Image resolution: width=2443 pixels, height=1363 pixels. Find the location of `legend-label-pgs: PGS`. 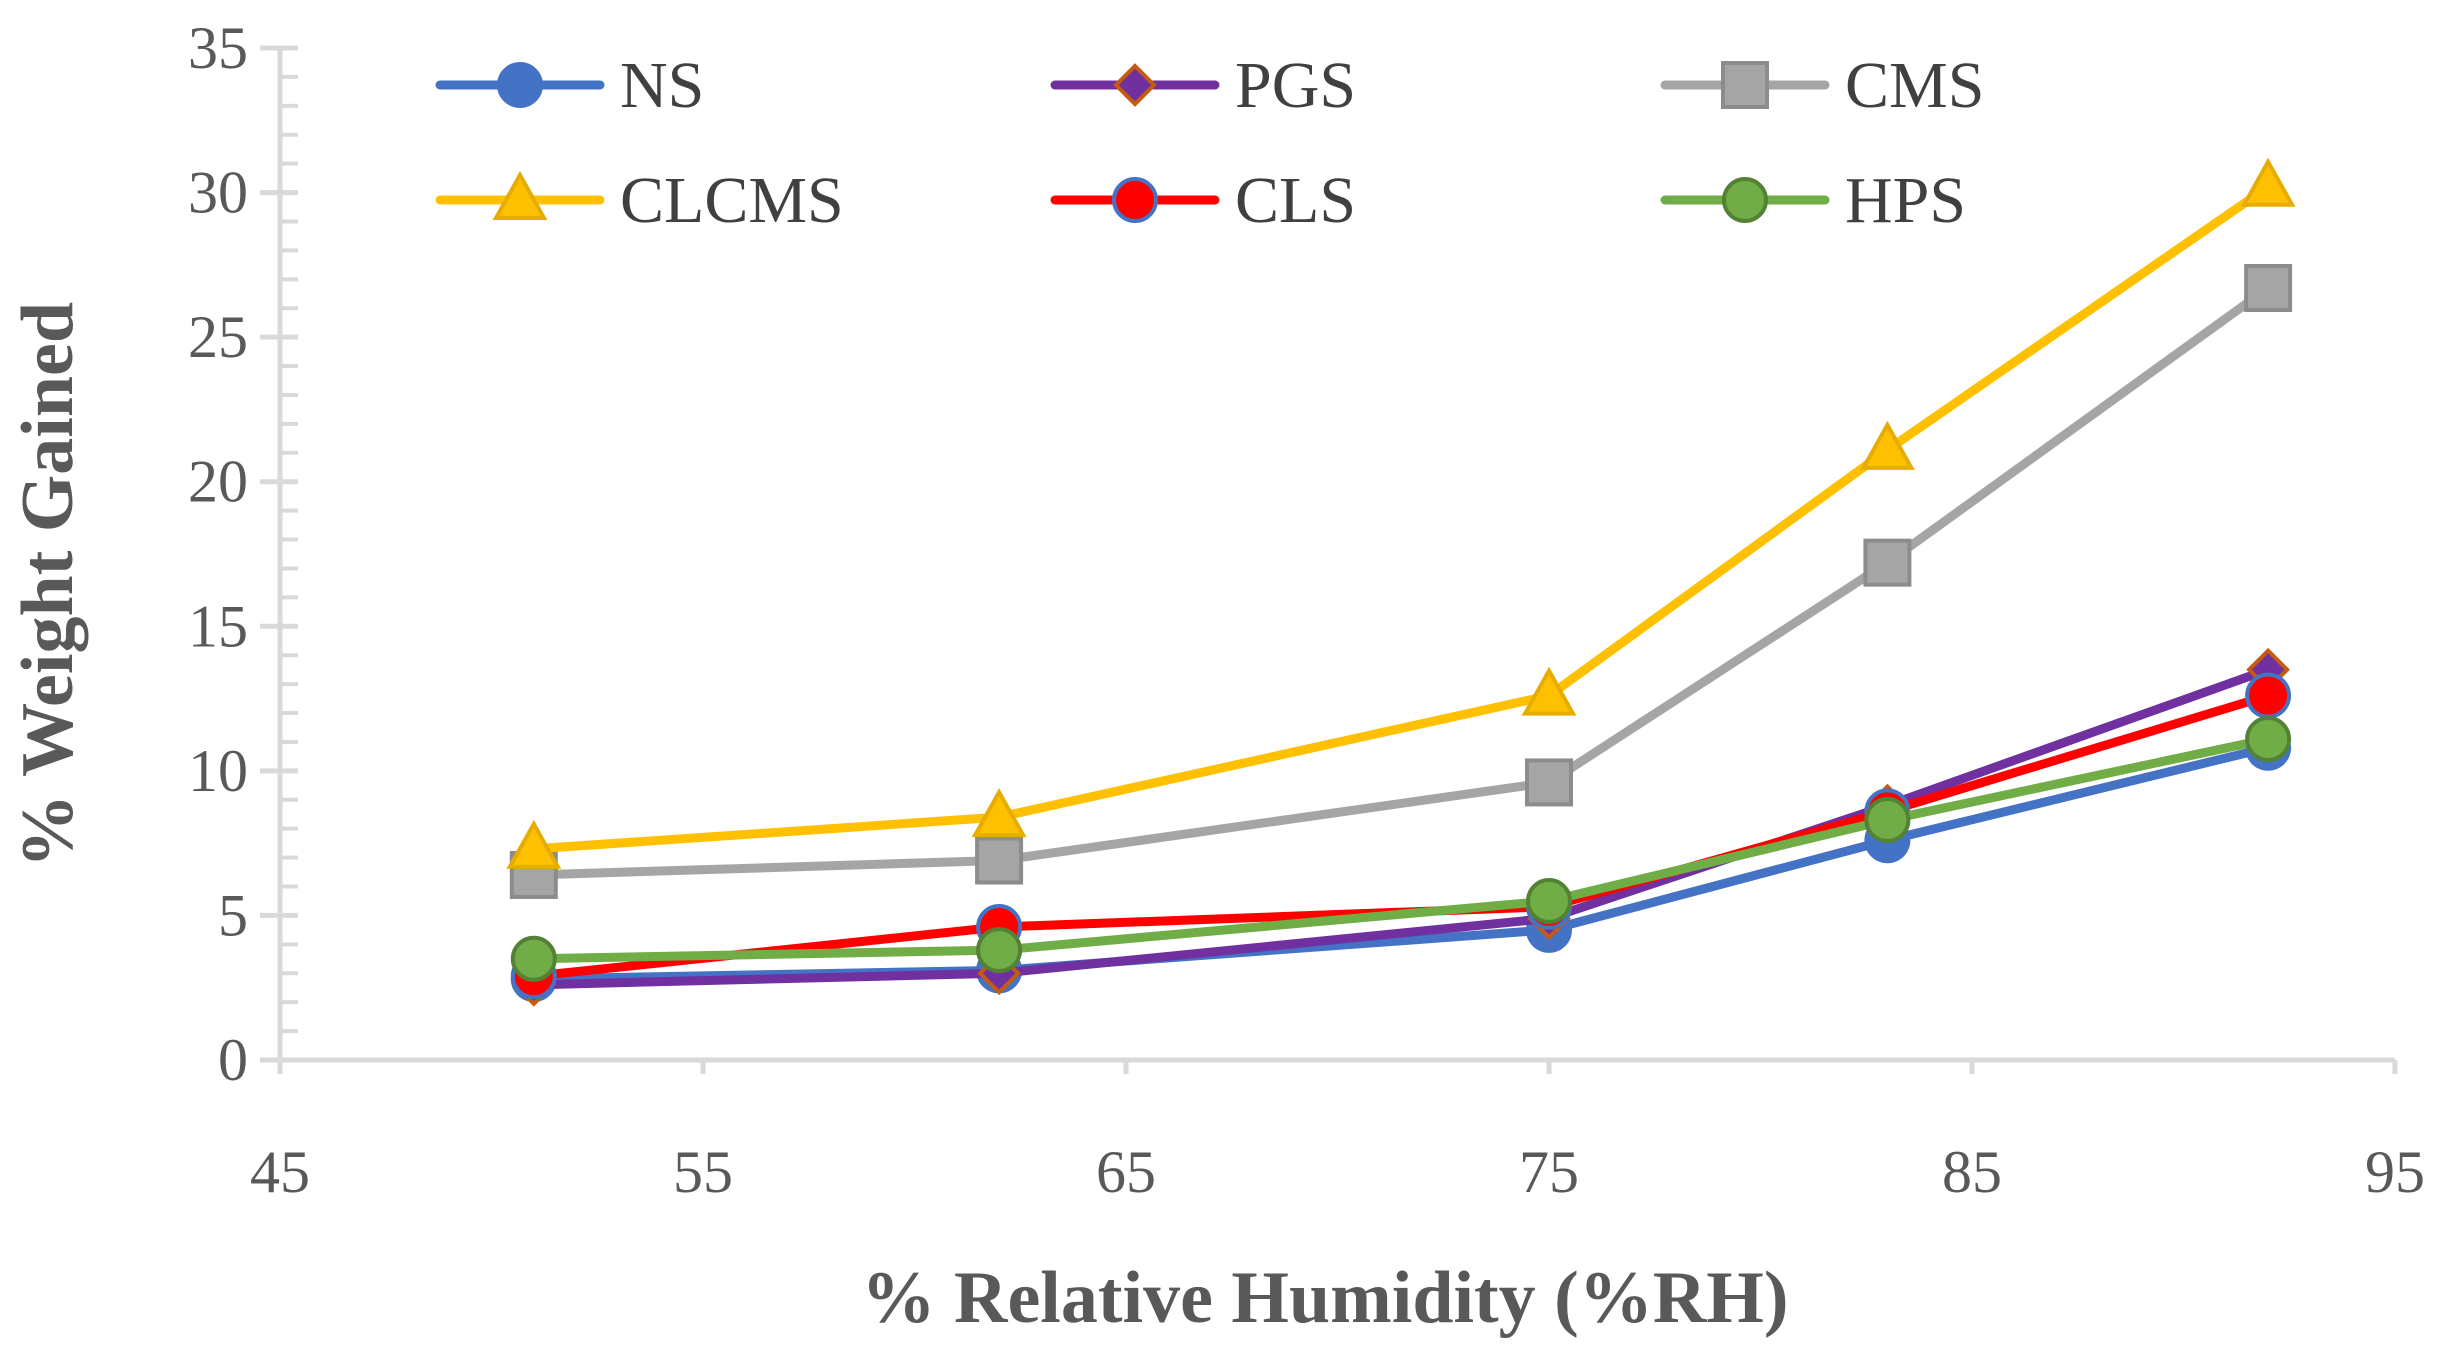

legend-label-pgs: PGS is located at coordinates (1295, 85).